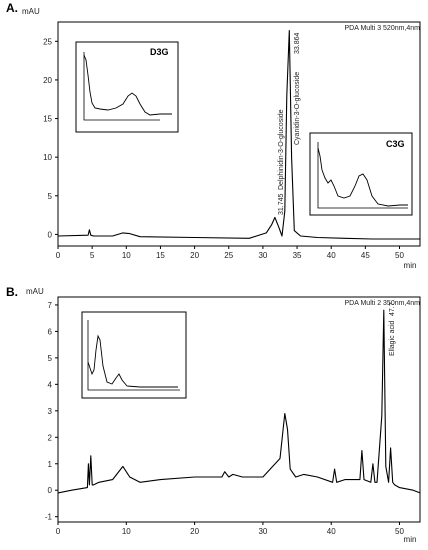 Image resolution: width=428 pixels, height=550 pixels. I want to click on inset-d3g-frame, so click(127, 87).